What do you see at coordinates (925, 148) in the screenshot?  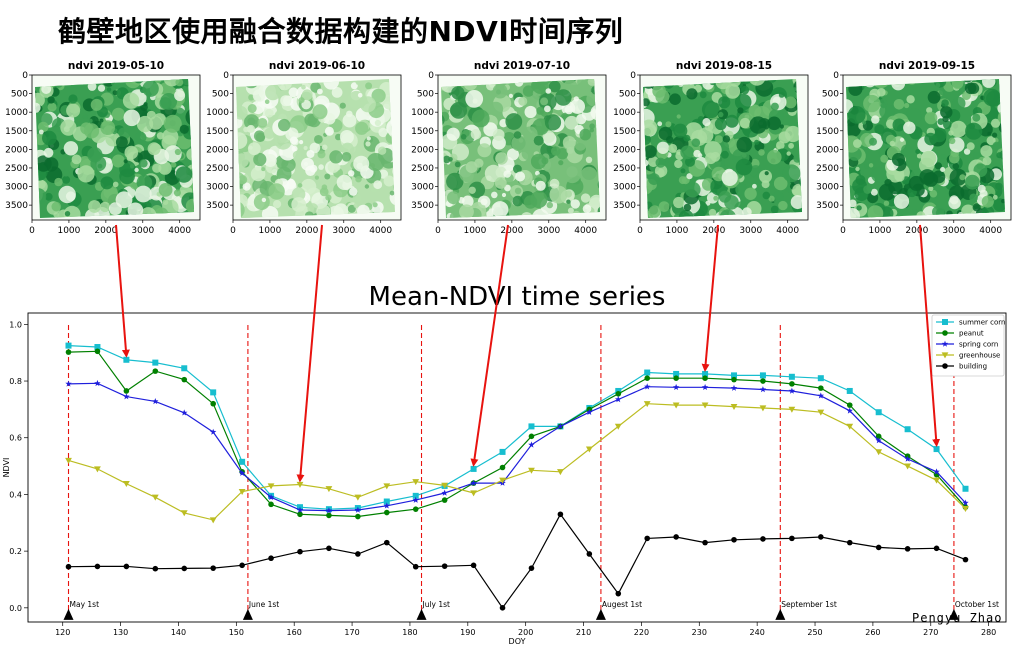 I see `ndvi-image` at bounding box center [925, 148].